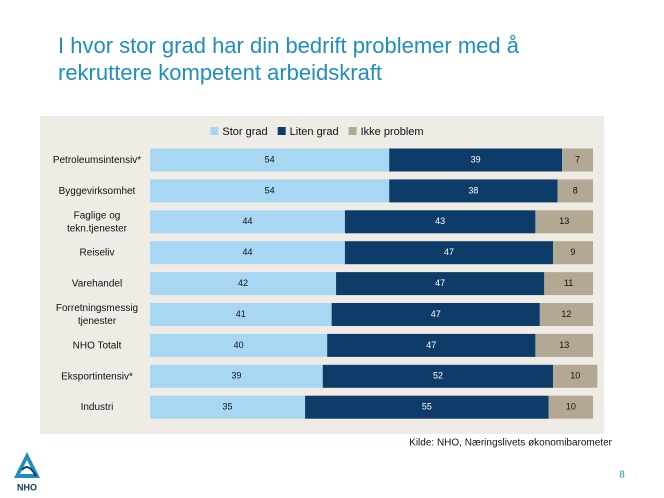  I want to click on value-label: 55, so click(427, 407).